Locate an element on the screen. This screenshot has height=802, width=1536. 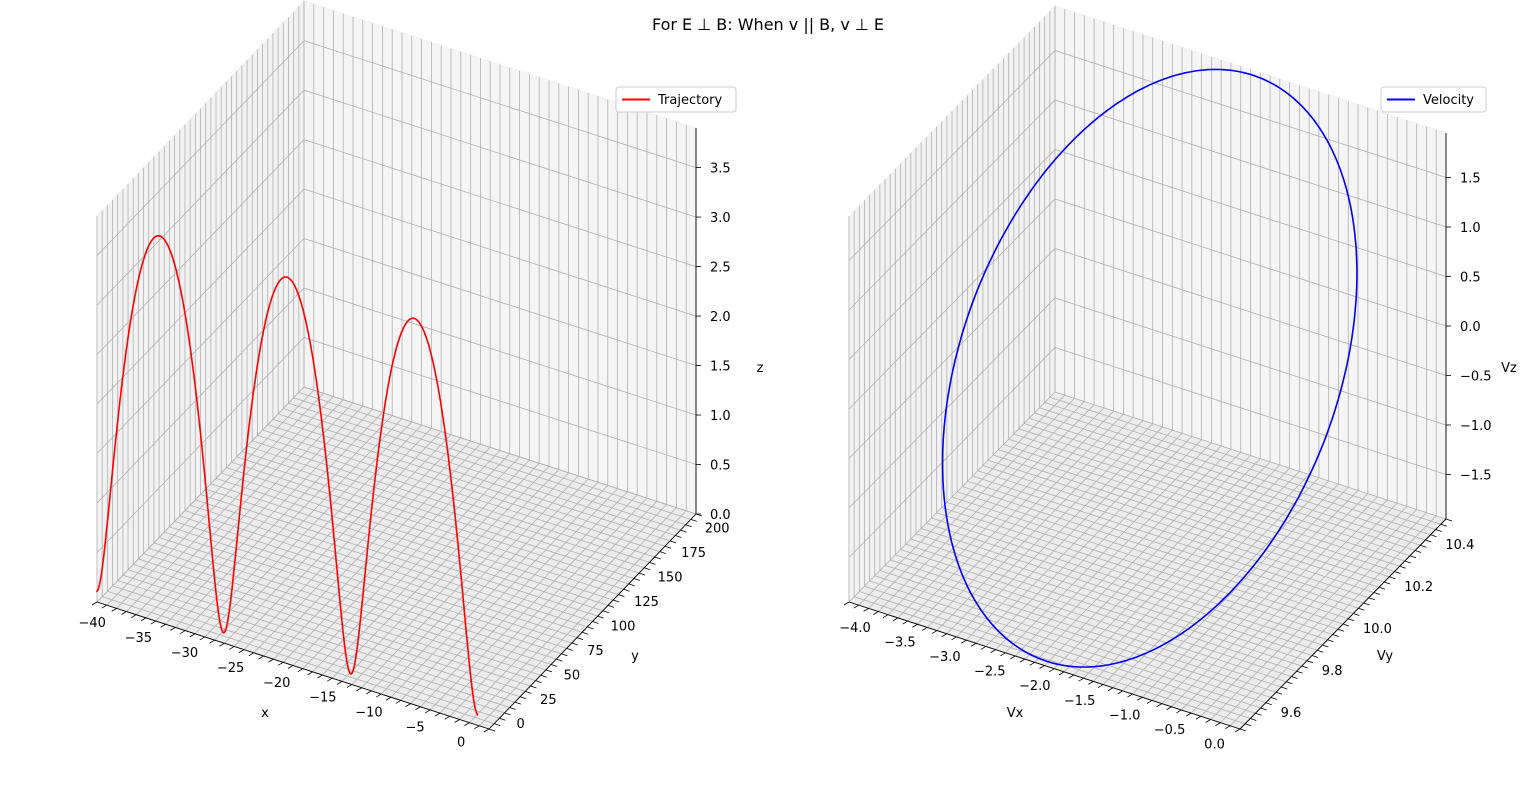
x-axis-label: Vx is located at coordinates (1015, 713).